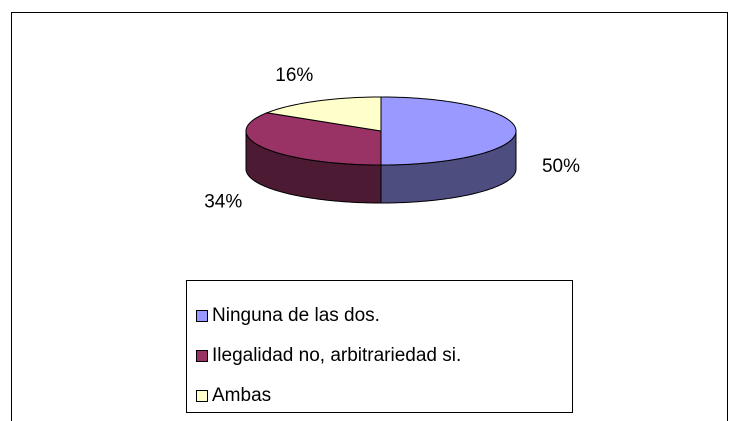  What do you see at coordinates (561, 166) in the screenshot?
I see `data-label: 50%` at bounding box center [561, 166].